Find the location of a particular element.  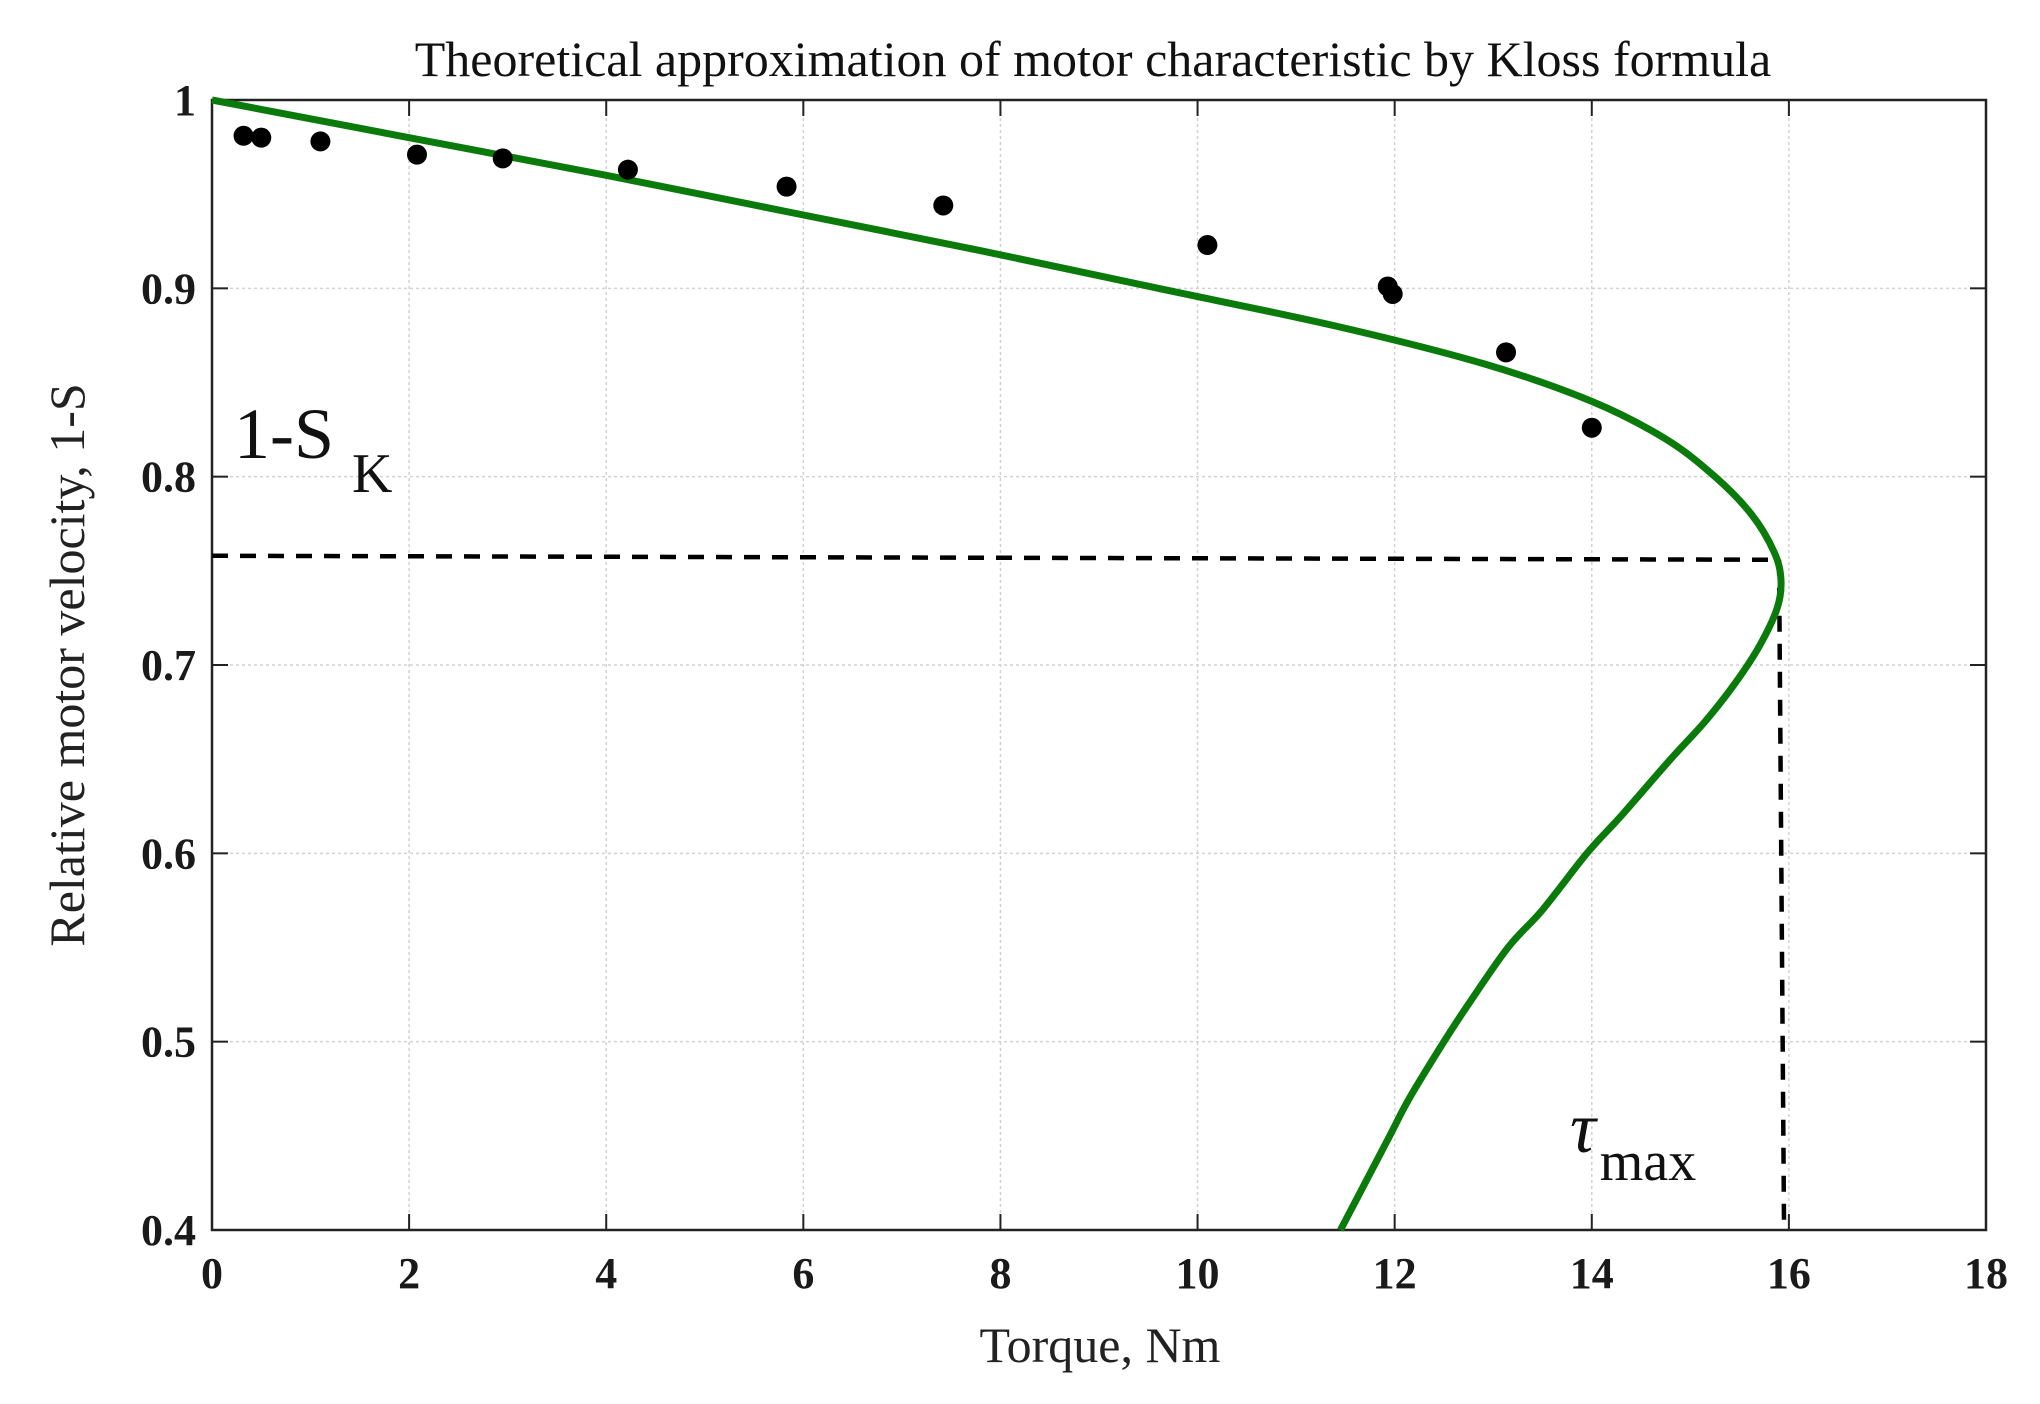

y-tick-label: 0.7 is located at coordinates (168, 665).